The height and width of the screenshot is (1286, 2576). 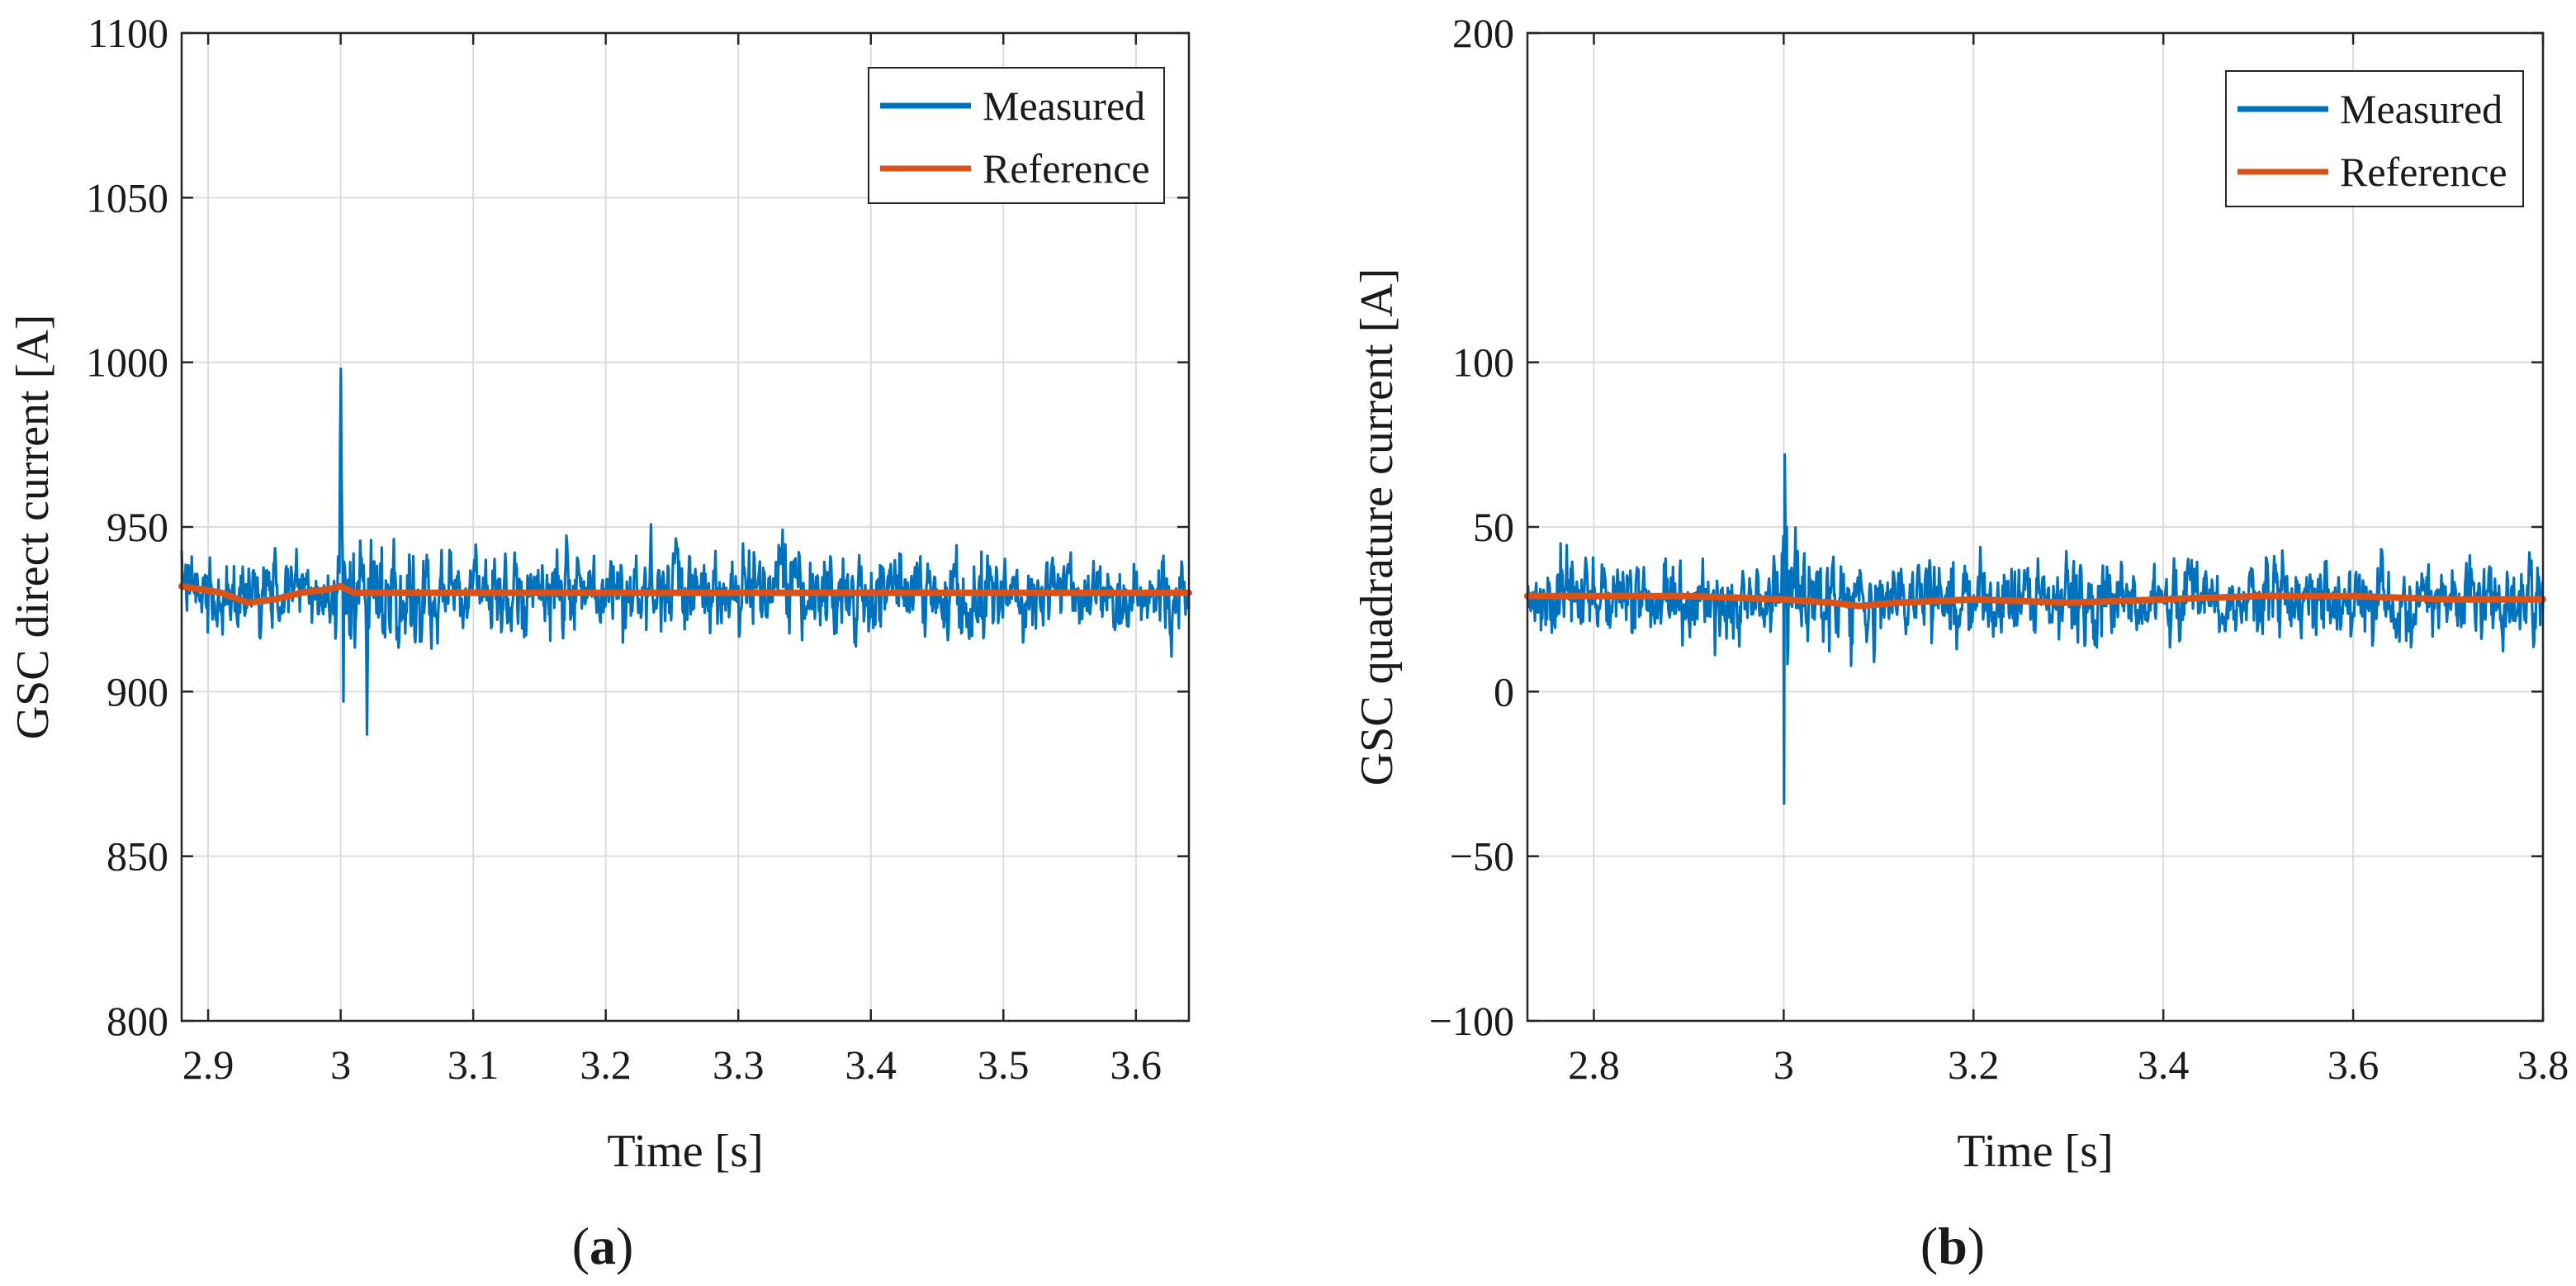 I want to click on panel-b-xtick-label: 2.8, so click(x=1594, y=1065).